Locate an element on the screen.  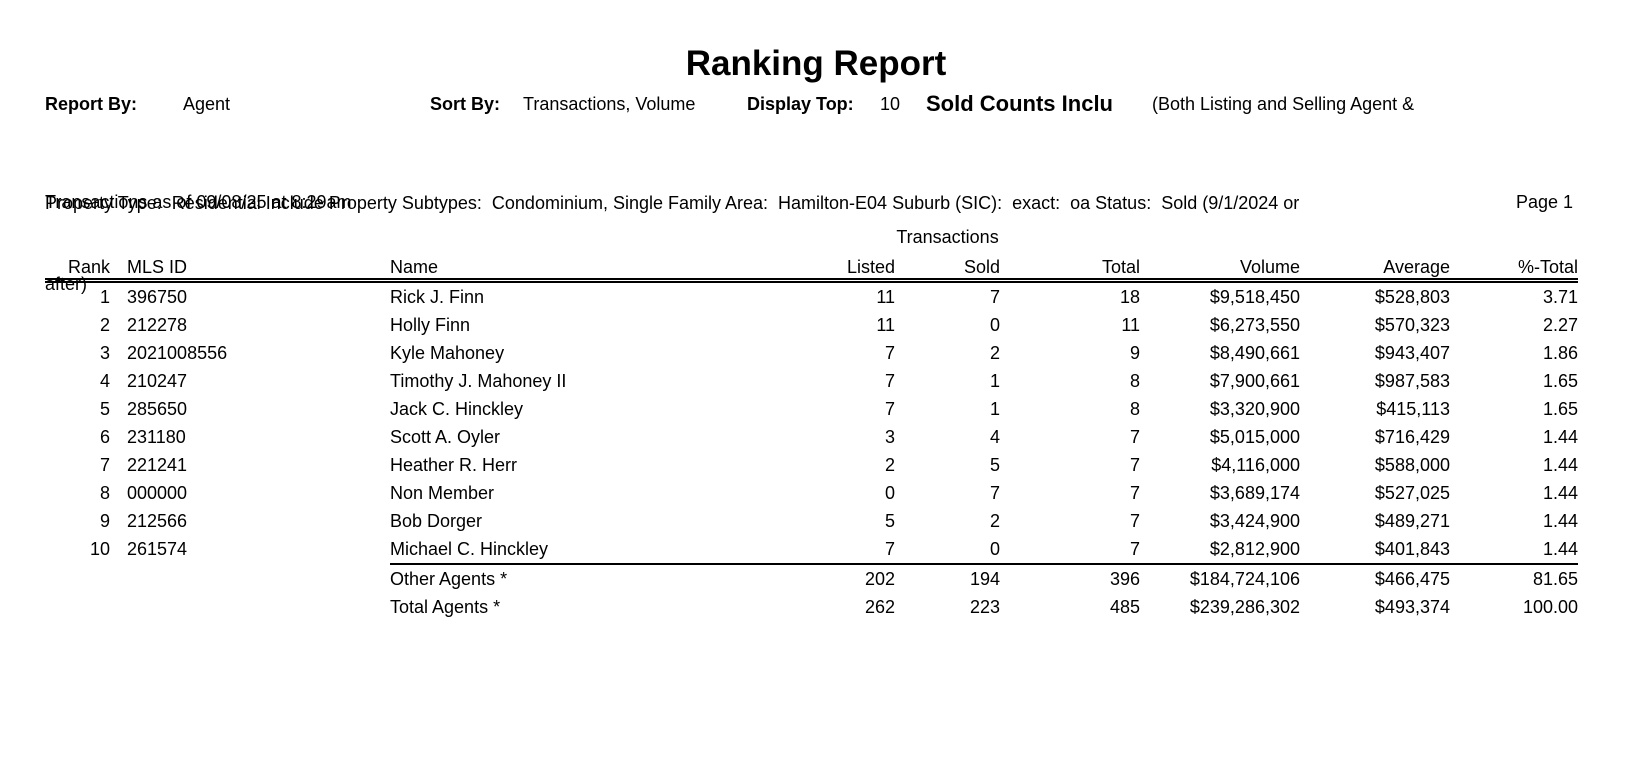
rank-cell: 2 is located at coordinates (104, 324).